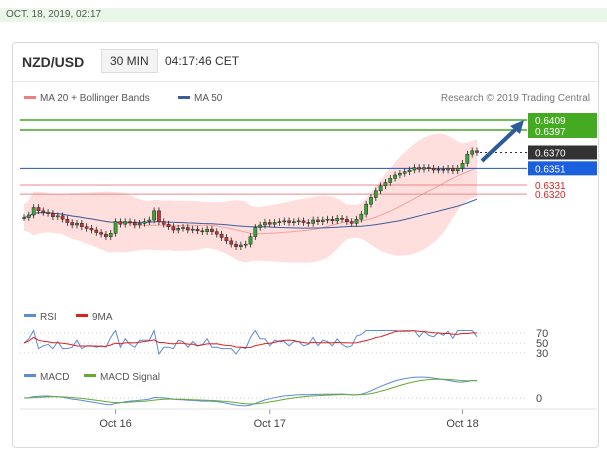  What do you see at coordinates (462, 424) in the screenshot?
I see `x-tick-label: Oct 18` at bounding box center [462, 424].